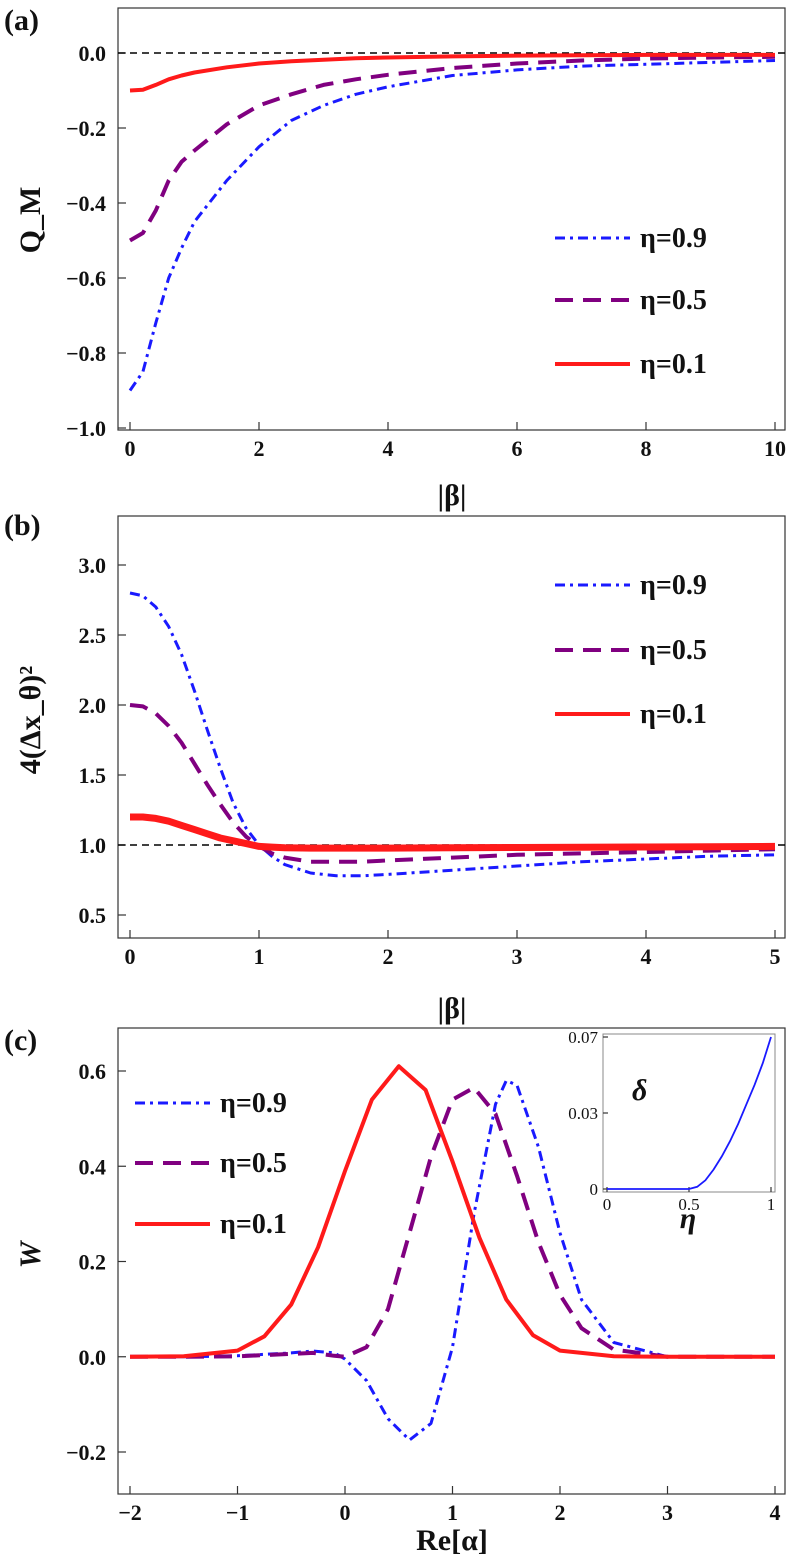 This screenshot has height=1554, width=799. Describe the element at coordinates (775, 448) in the screenshot. I see `x-tick-label: 10` at that location.